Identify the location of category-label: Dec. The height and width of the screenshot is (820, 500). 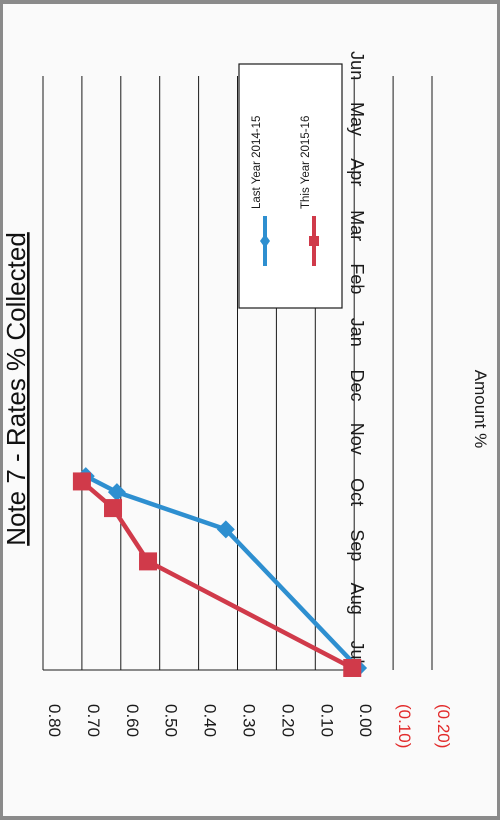
(357, 385).